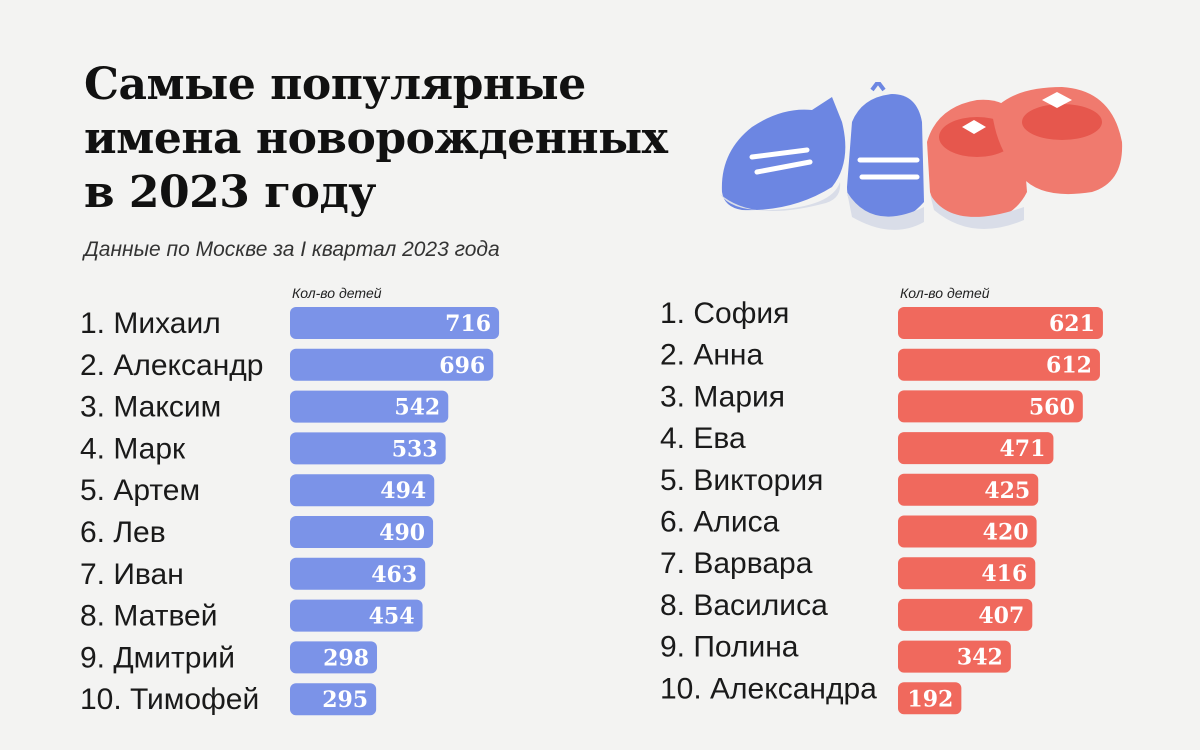 The image size is (1200, 750). Describe the element at coordinates (402, 533) in the screenshot. I see `boys-value-label: 490` at that location.